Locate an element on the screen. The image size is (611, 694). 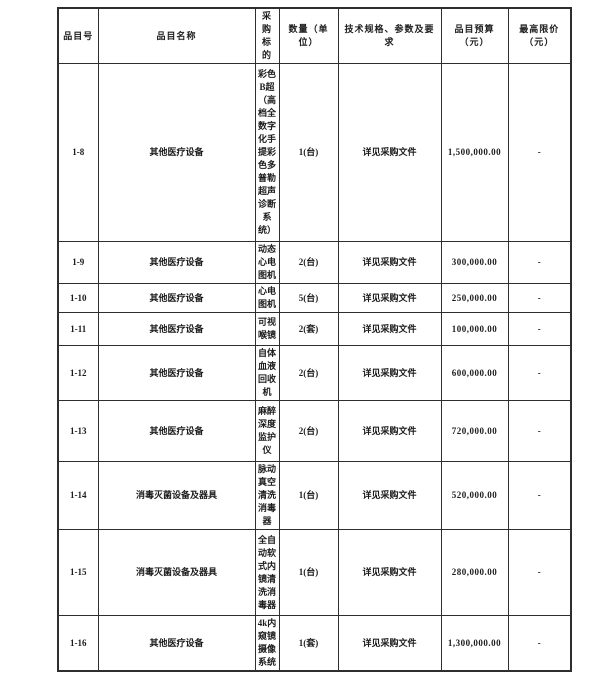
cell-procurement-subject: 彩色 B超 （高 档全 数字 化手 提彩 色多 普勒 超声 诊断 系 统） is located at coordinates (267, 152).